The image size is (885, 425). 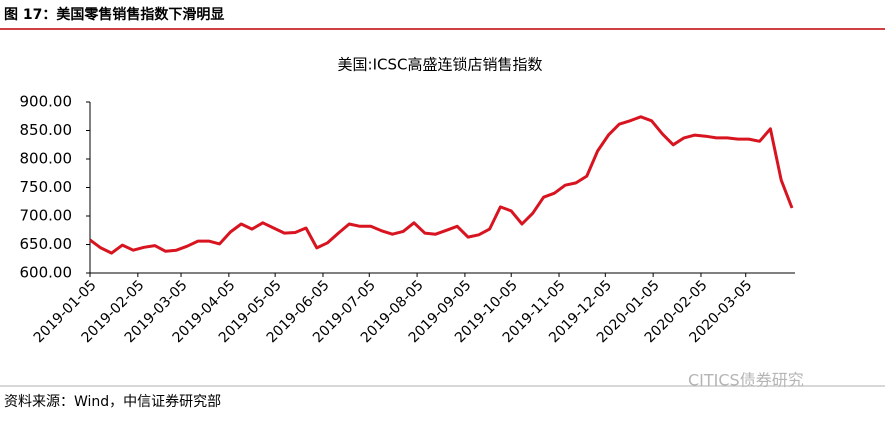 I want to click on y-tick-label: 600.00, so click(x=46, y=273).